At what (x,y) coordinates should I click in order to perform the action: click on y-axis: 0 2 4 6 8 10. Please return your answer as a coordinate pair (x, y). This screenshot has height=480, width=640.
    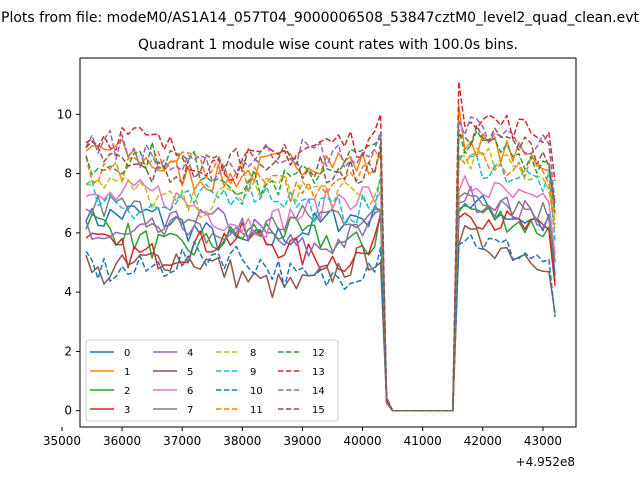
    Looking at the image, I should click on (68, 262).